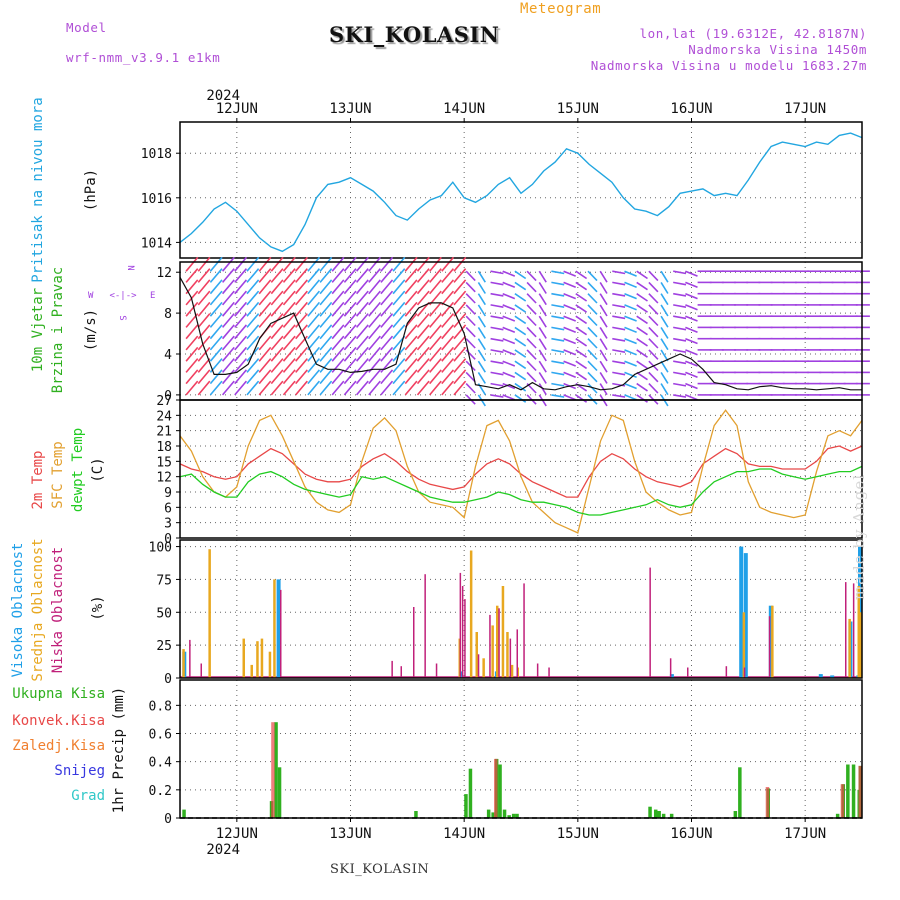 This screenshot has width=900, height=900. I want to click on model-label: Model, so click(86, 27).